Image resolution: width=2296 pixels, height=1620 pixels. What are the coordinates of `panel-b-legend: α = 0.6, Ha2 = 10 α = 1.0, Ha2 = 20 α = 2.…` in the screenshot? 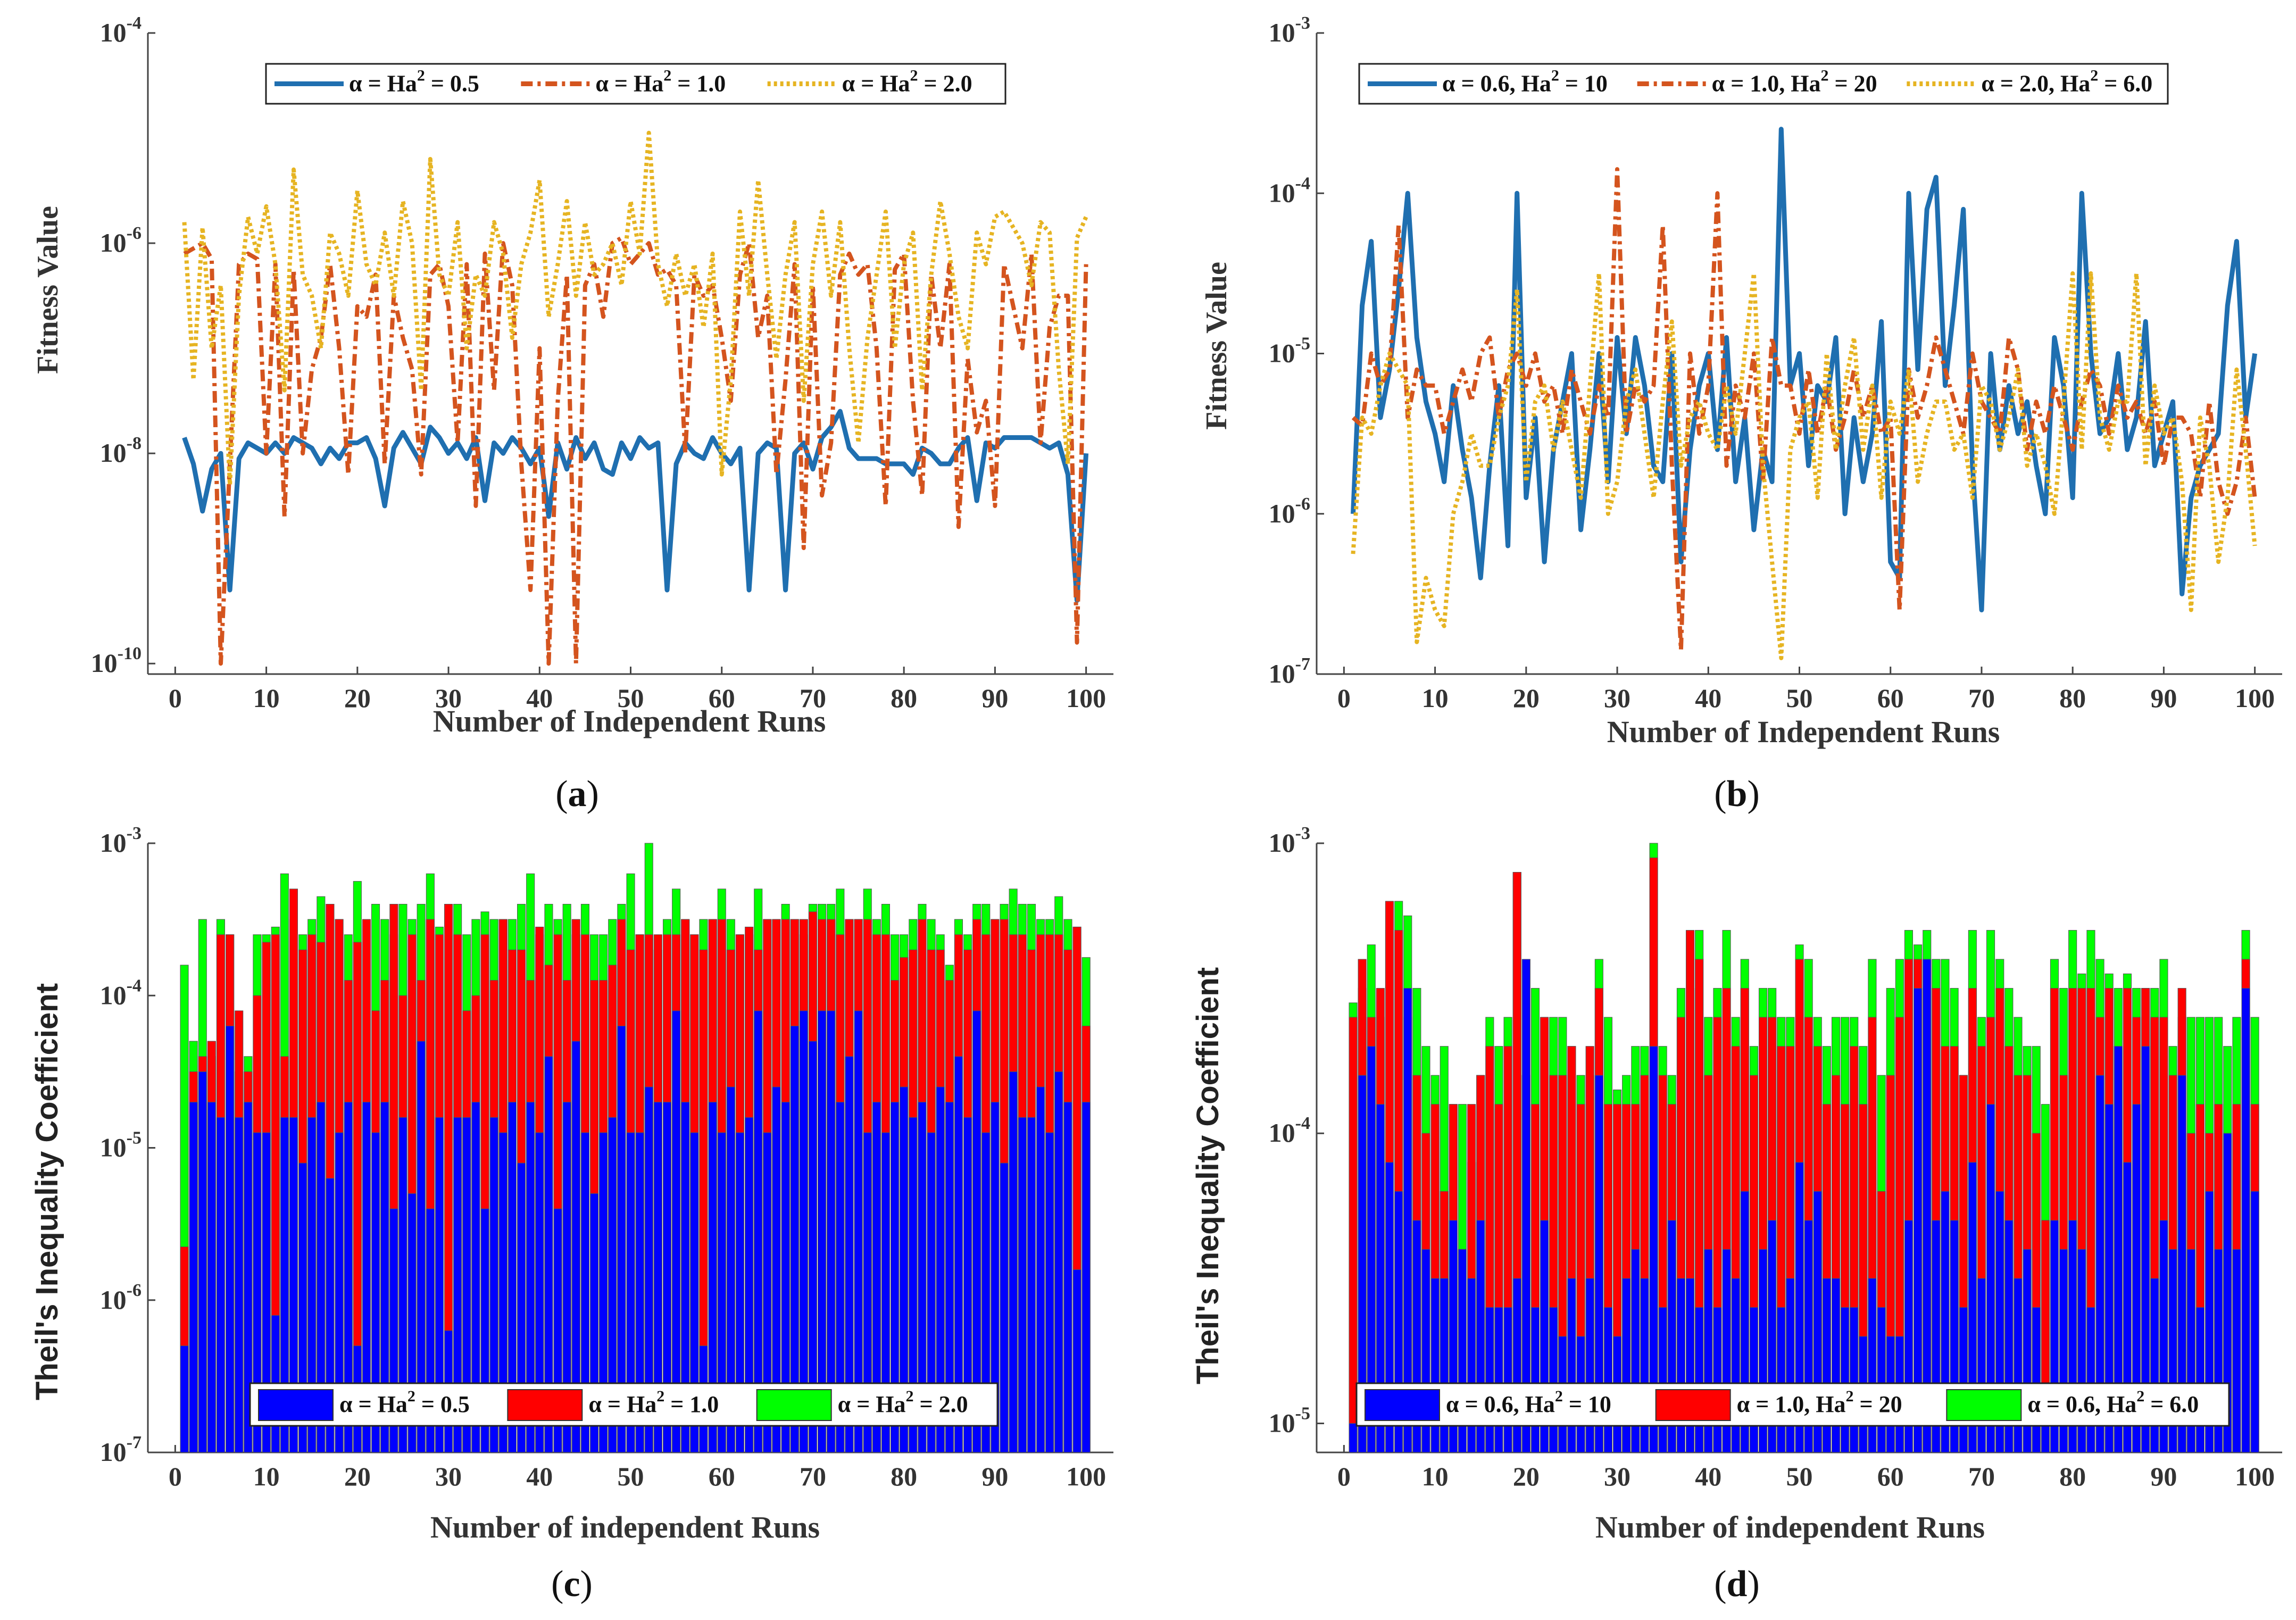 It's located at (1763, 84).